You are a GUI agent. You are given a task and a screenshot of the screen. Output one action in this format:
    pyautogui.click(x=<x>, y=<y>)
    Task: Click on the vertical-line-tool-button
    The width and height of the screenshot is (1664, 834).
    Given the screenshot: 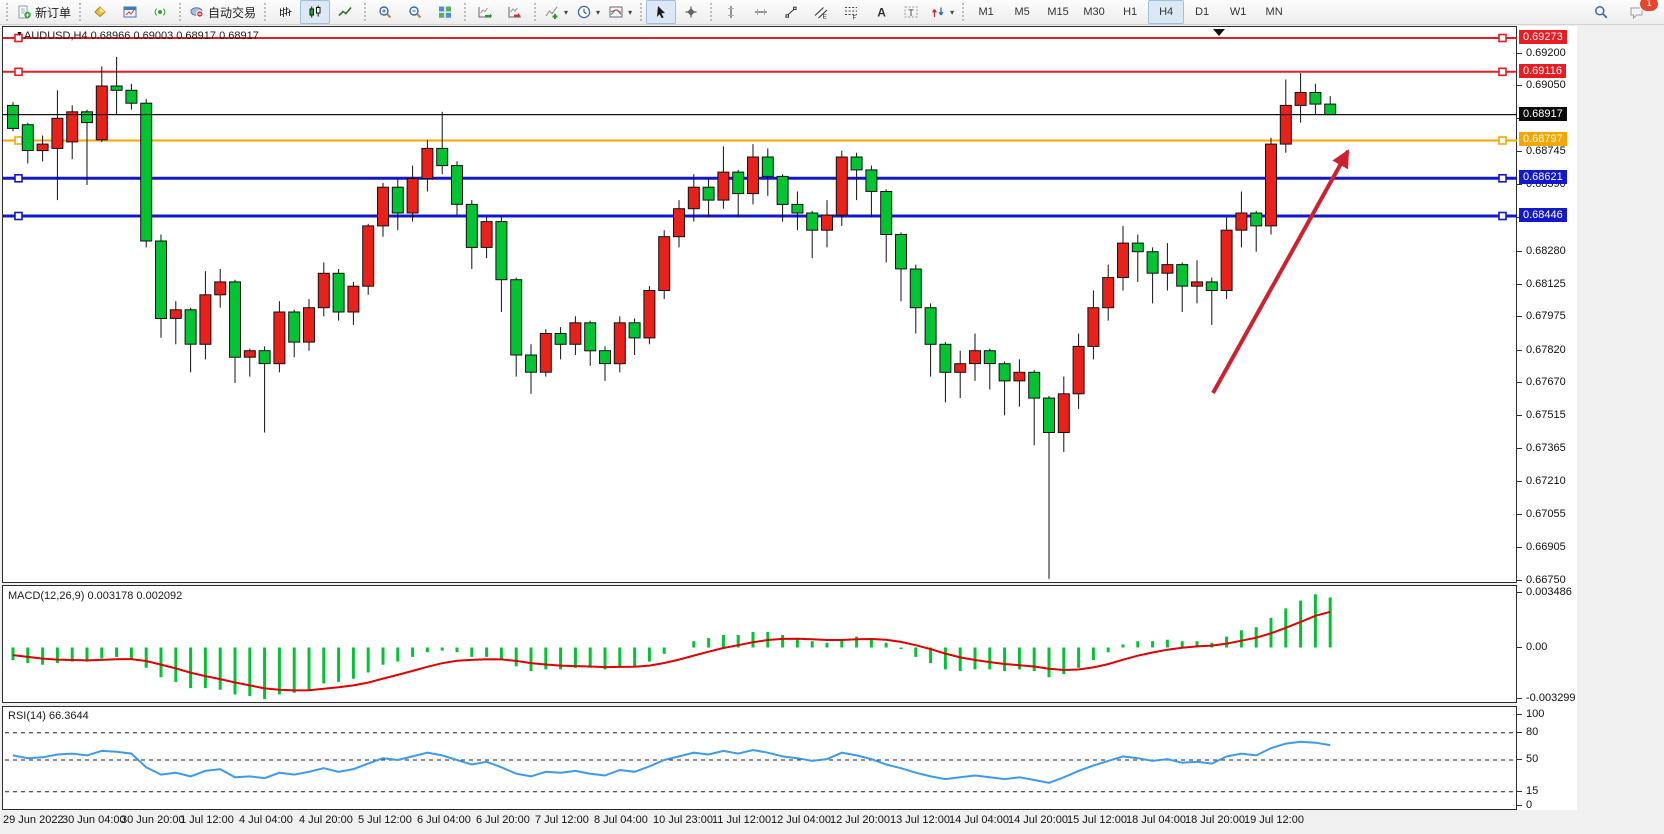 What is the action you would take?
    pyautogui.click(x=731, y=12)
    